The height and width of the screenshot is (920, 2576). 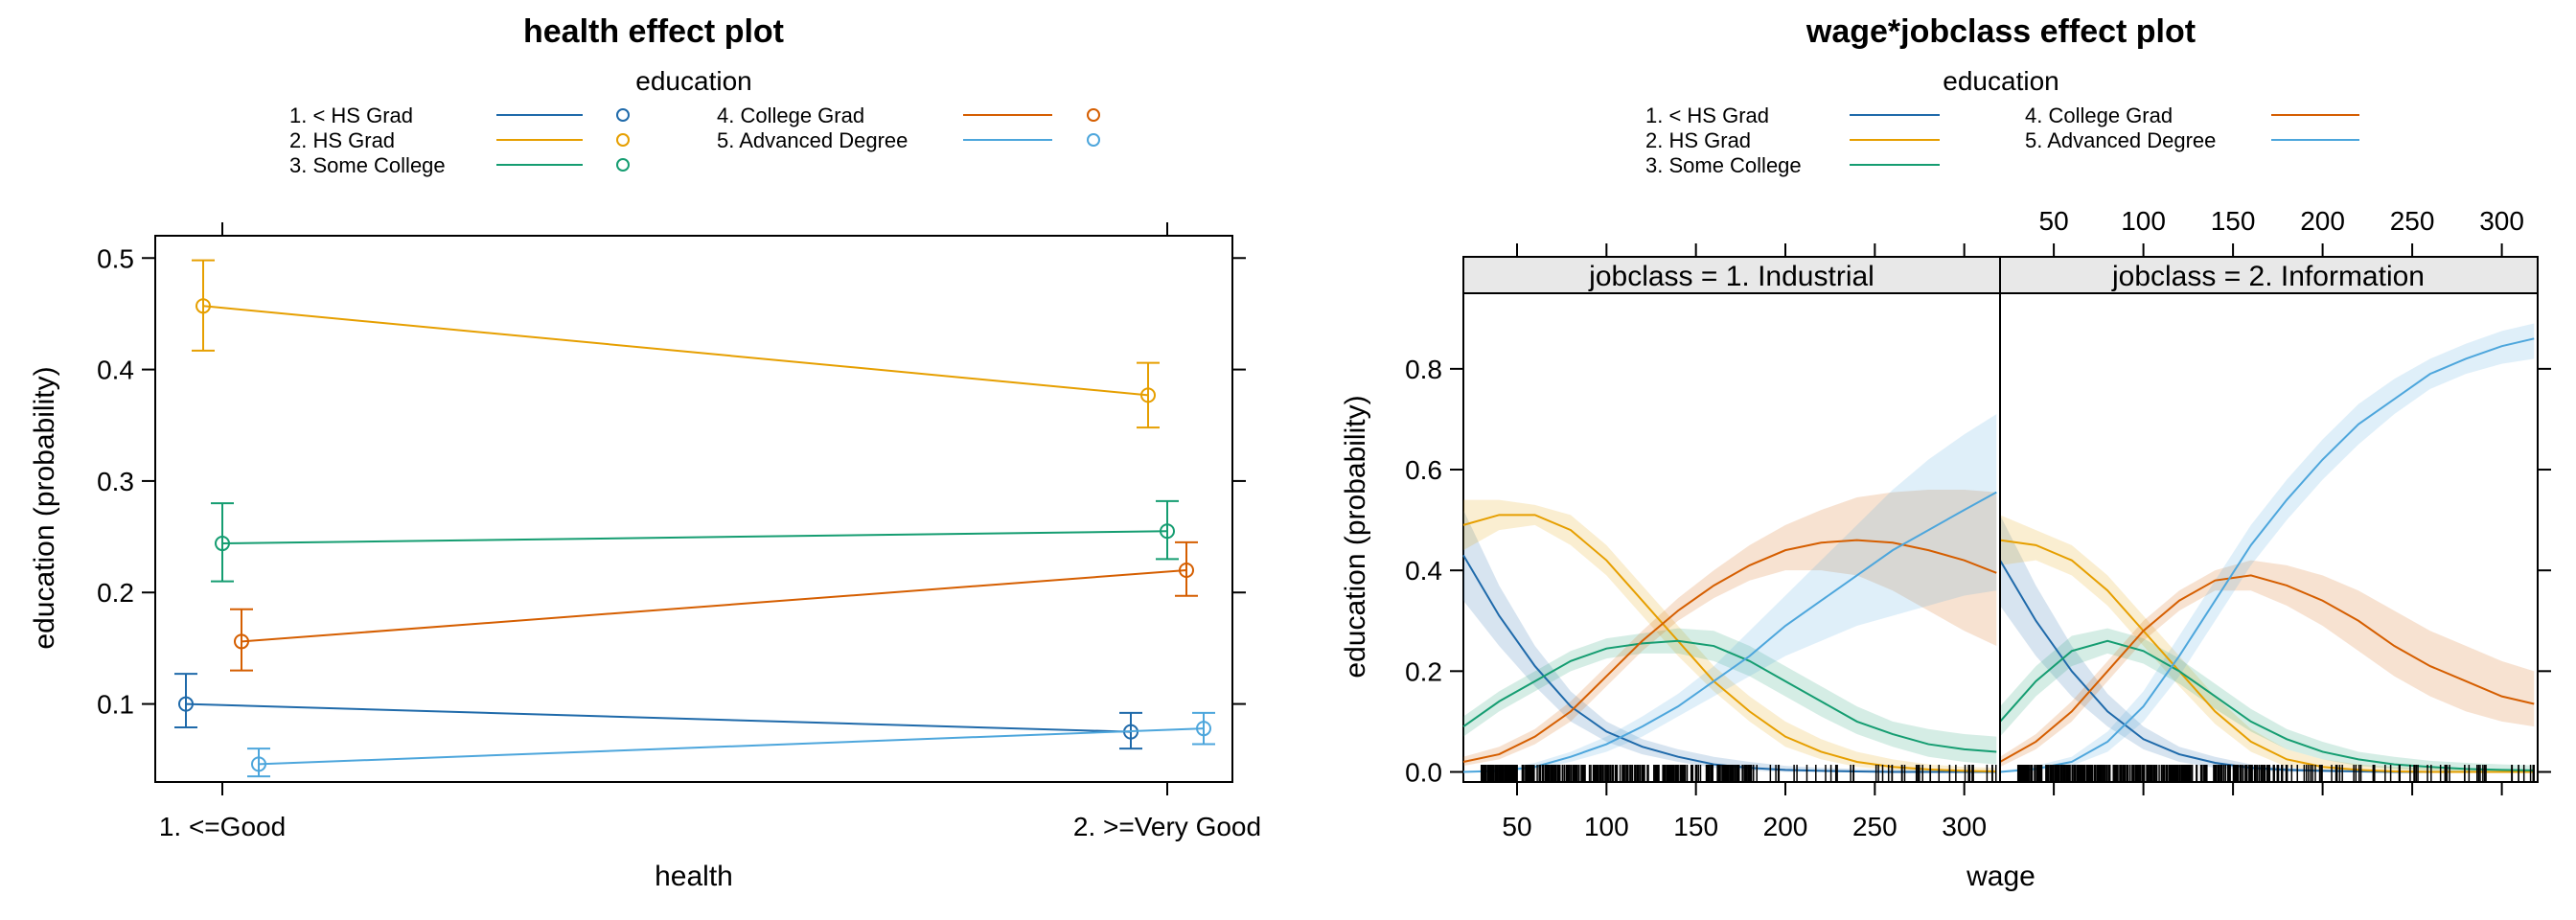 I want to click on health-y-tick-label-2: 0.3, so click(x=115, y=481).